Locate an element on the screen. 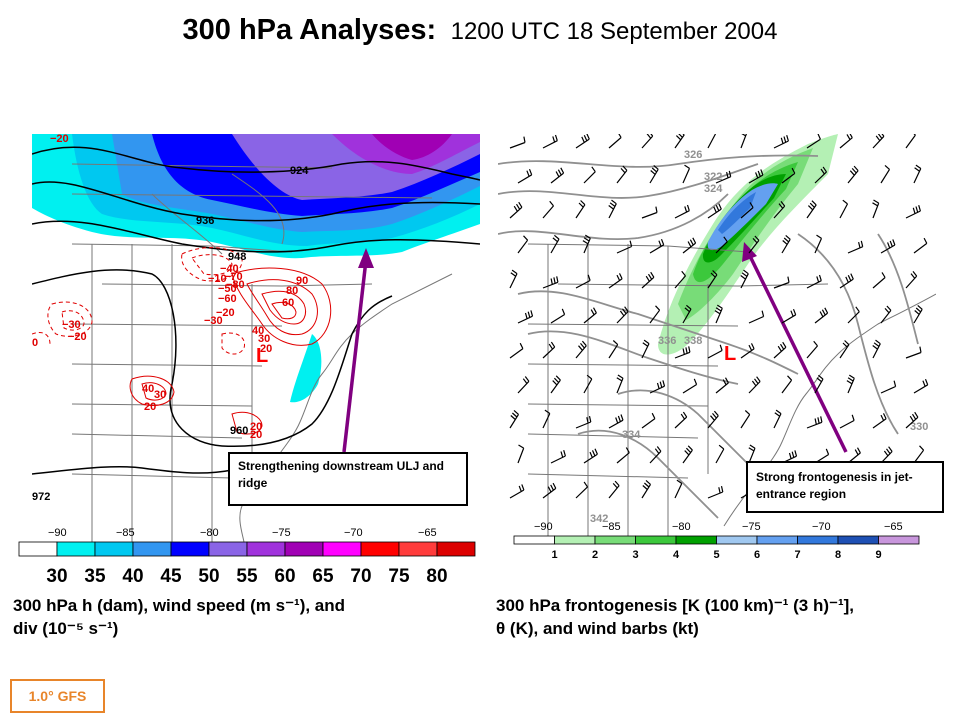  colorbar-label: 6 is located at coordinates (757, 555).